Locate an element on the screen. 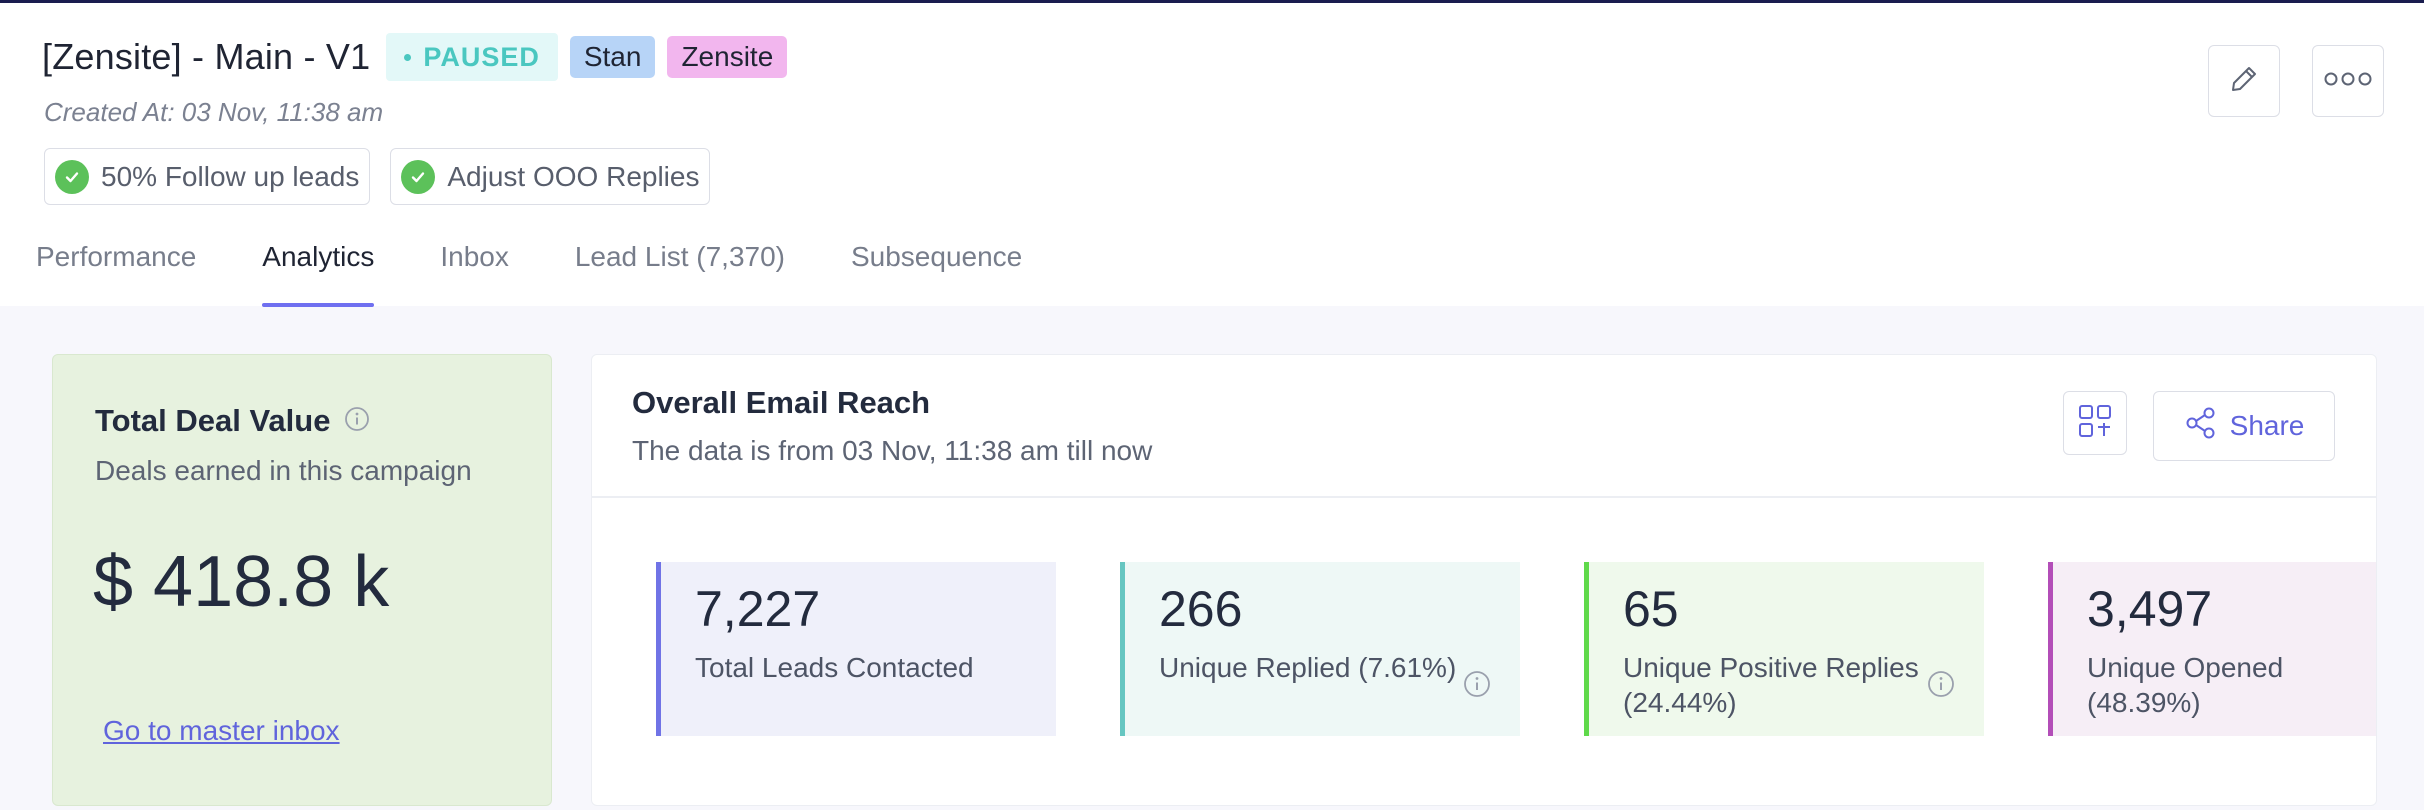  tag-zensite: Zensite is located at coordinates (727, 57).